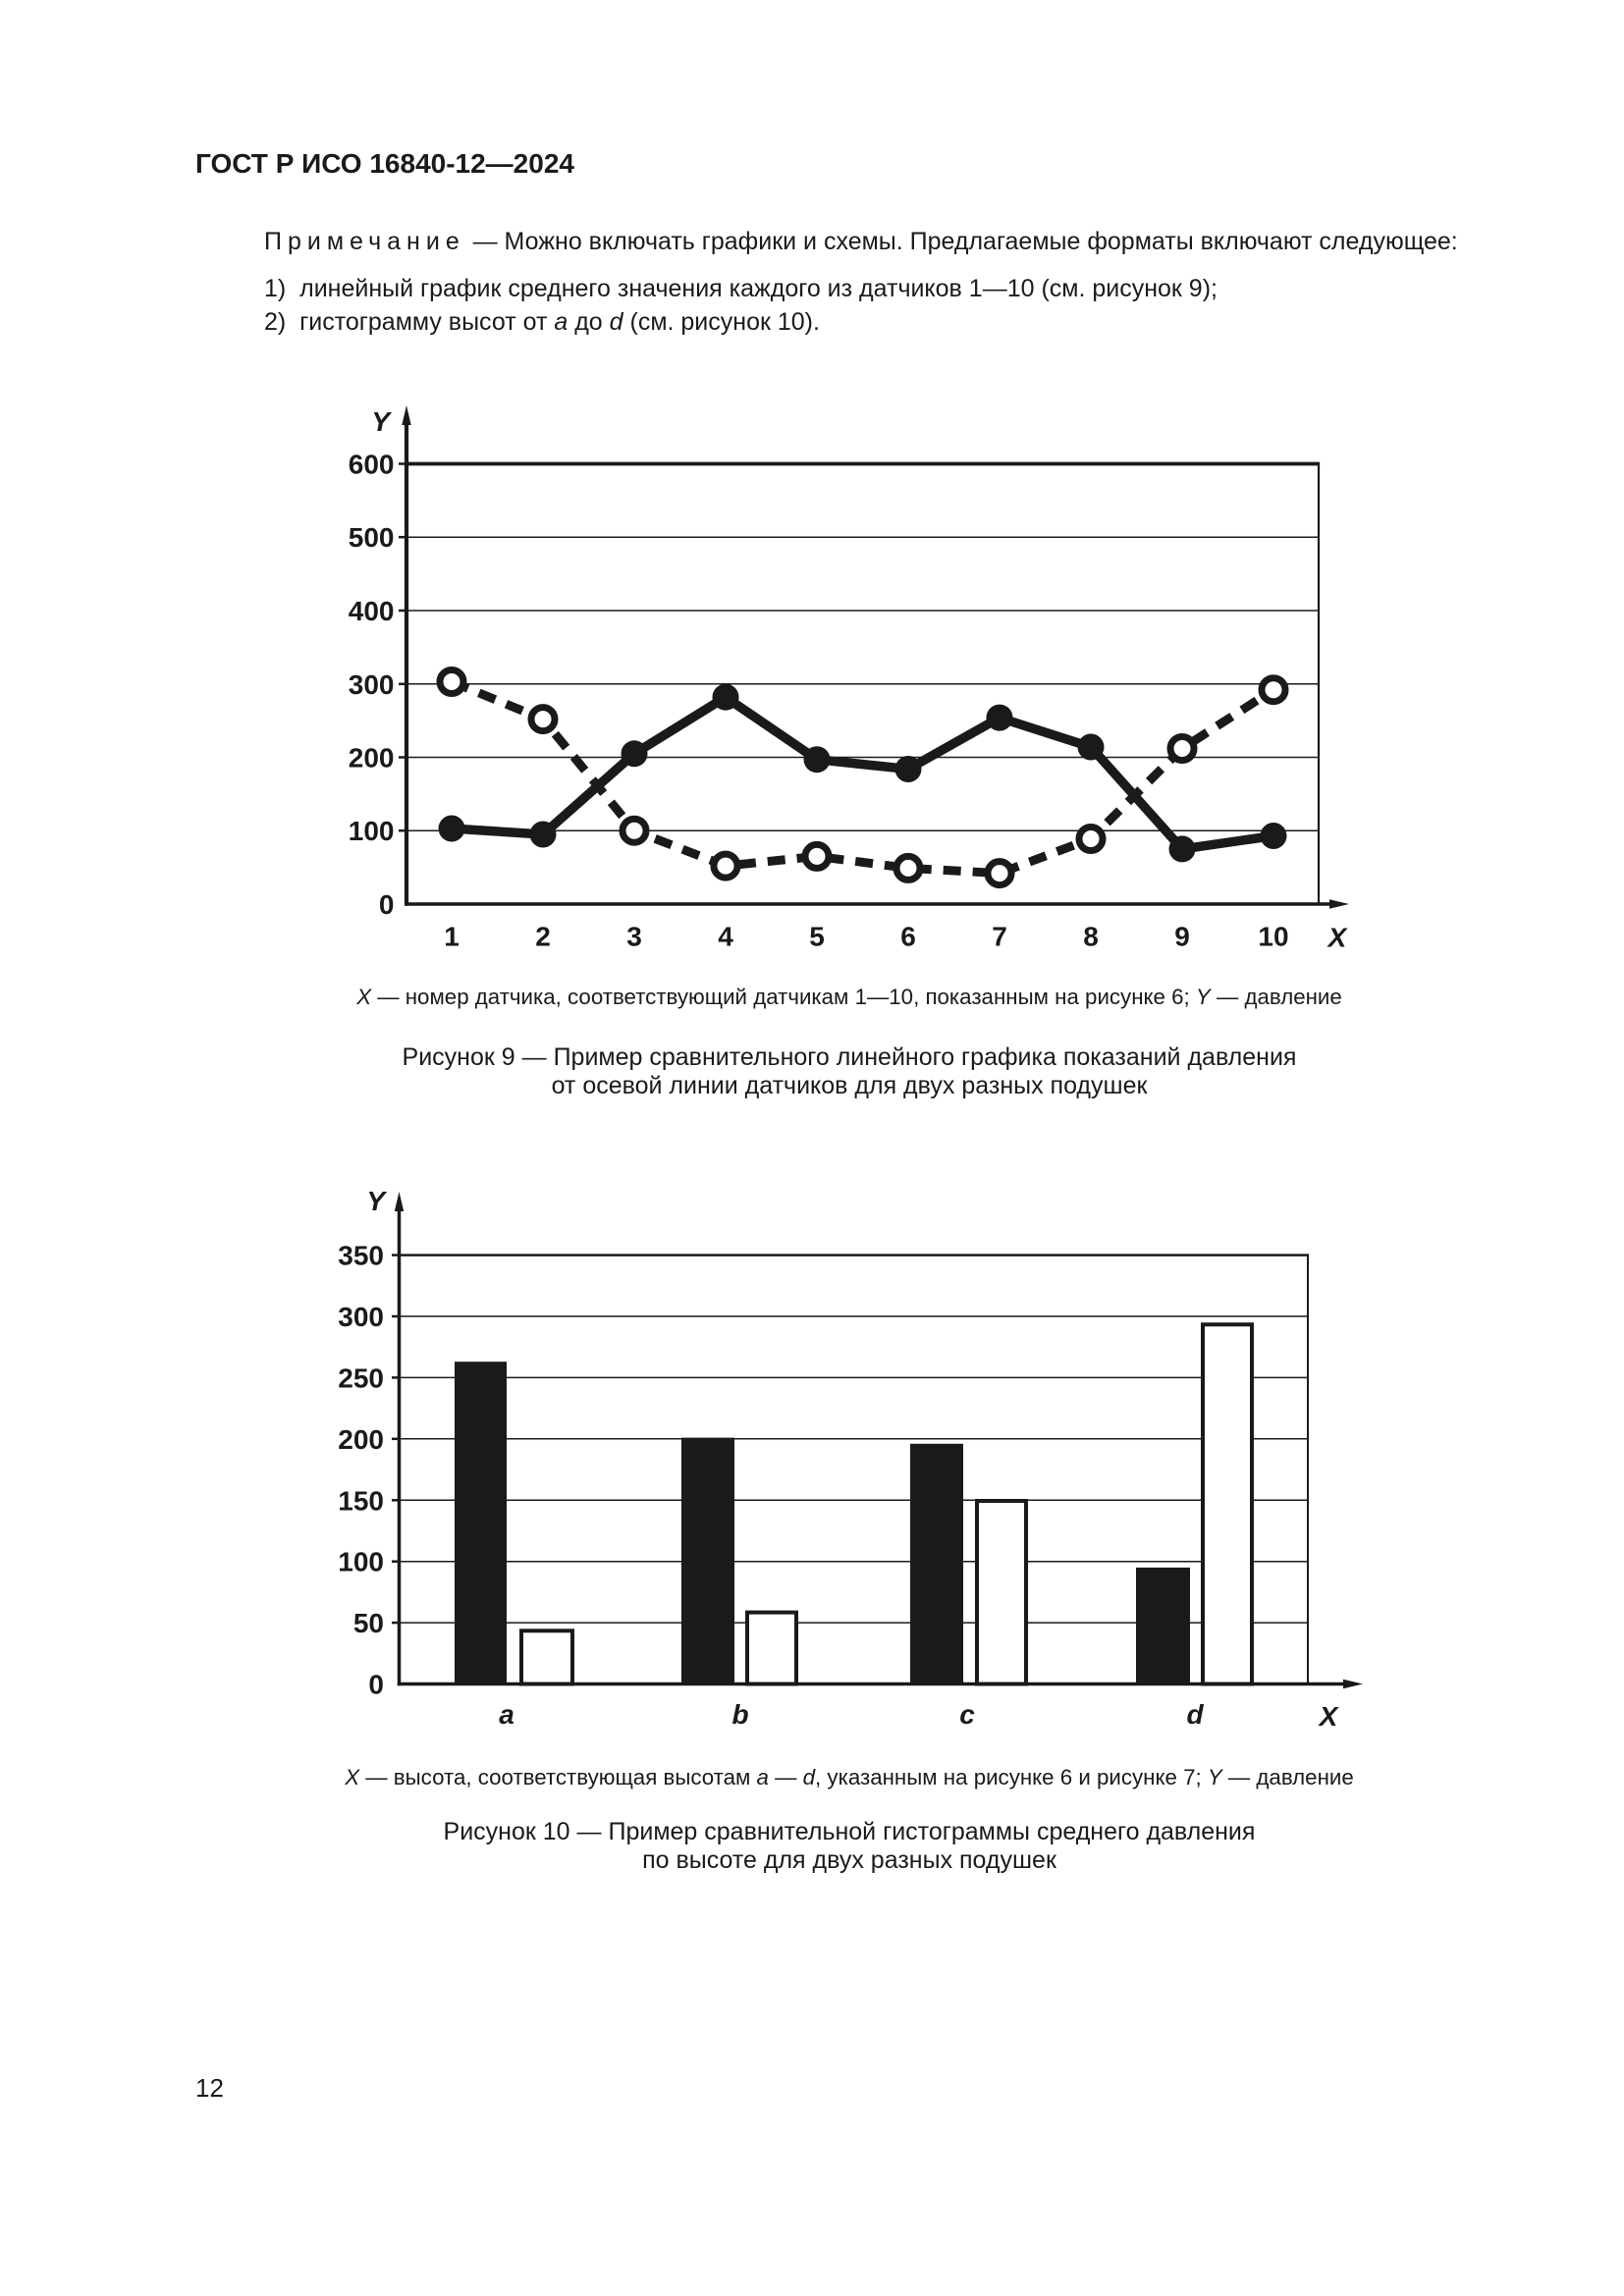 The image size is (1624, 2296). I want to click on svg-text: 8, so click(1091, 937).